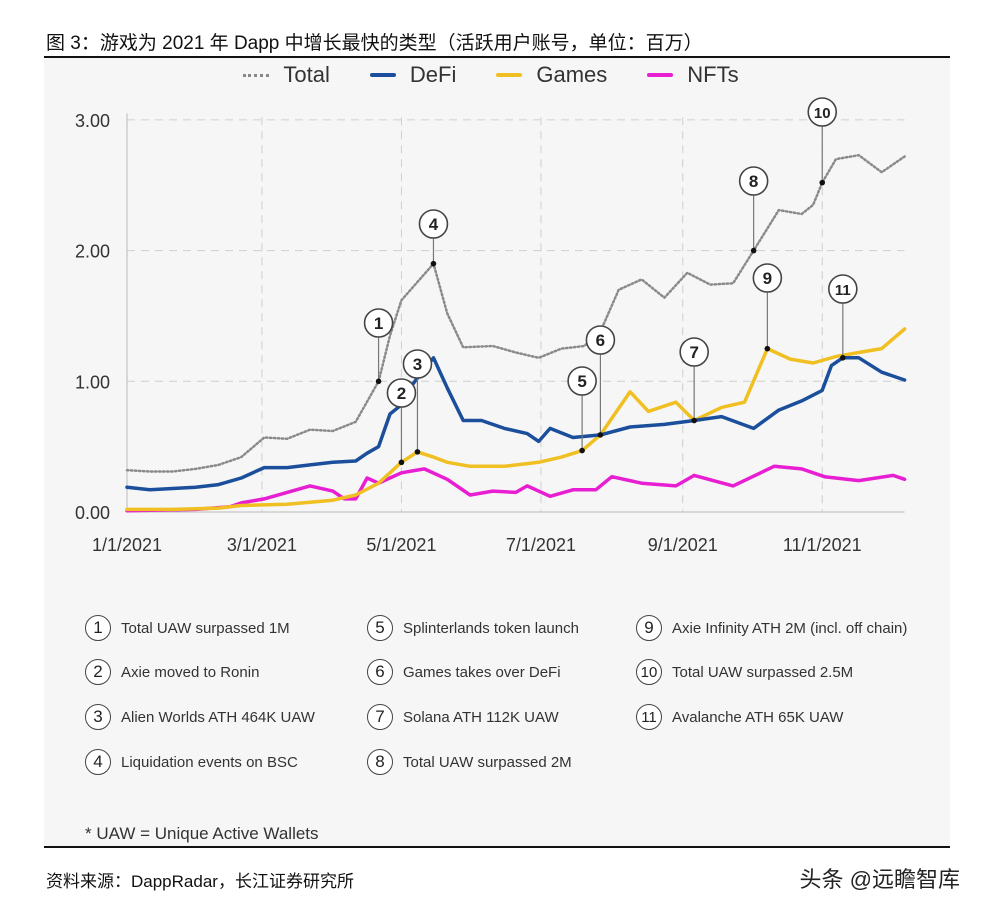  Describe the element at coordinates (541, 545) in the screenshot. I see `x-tick-label: 7/1/2021` at that location.